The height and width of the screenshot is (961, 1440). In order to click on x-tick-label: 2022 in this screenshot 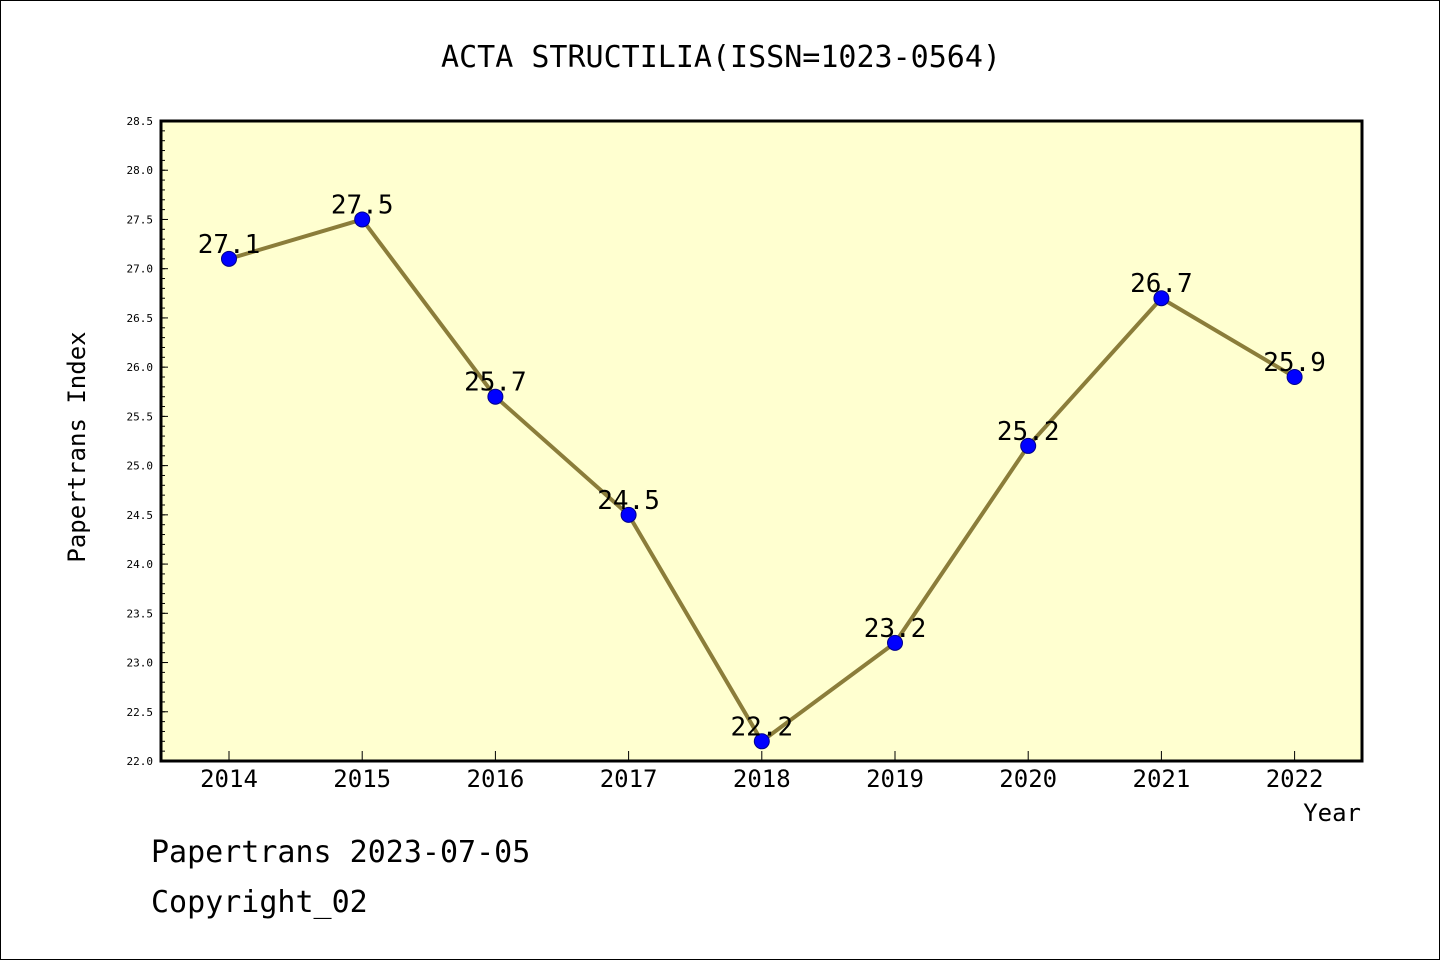, I will do `click(1295, 779)`.